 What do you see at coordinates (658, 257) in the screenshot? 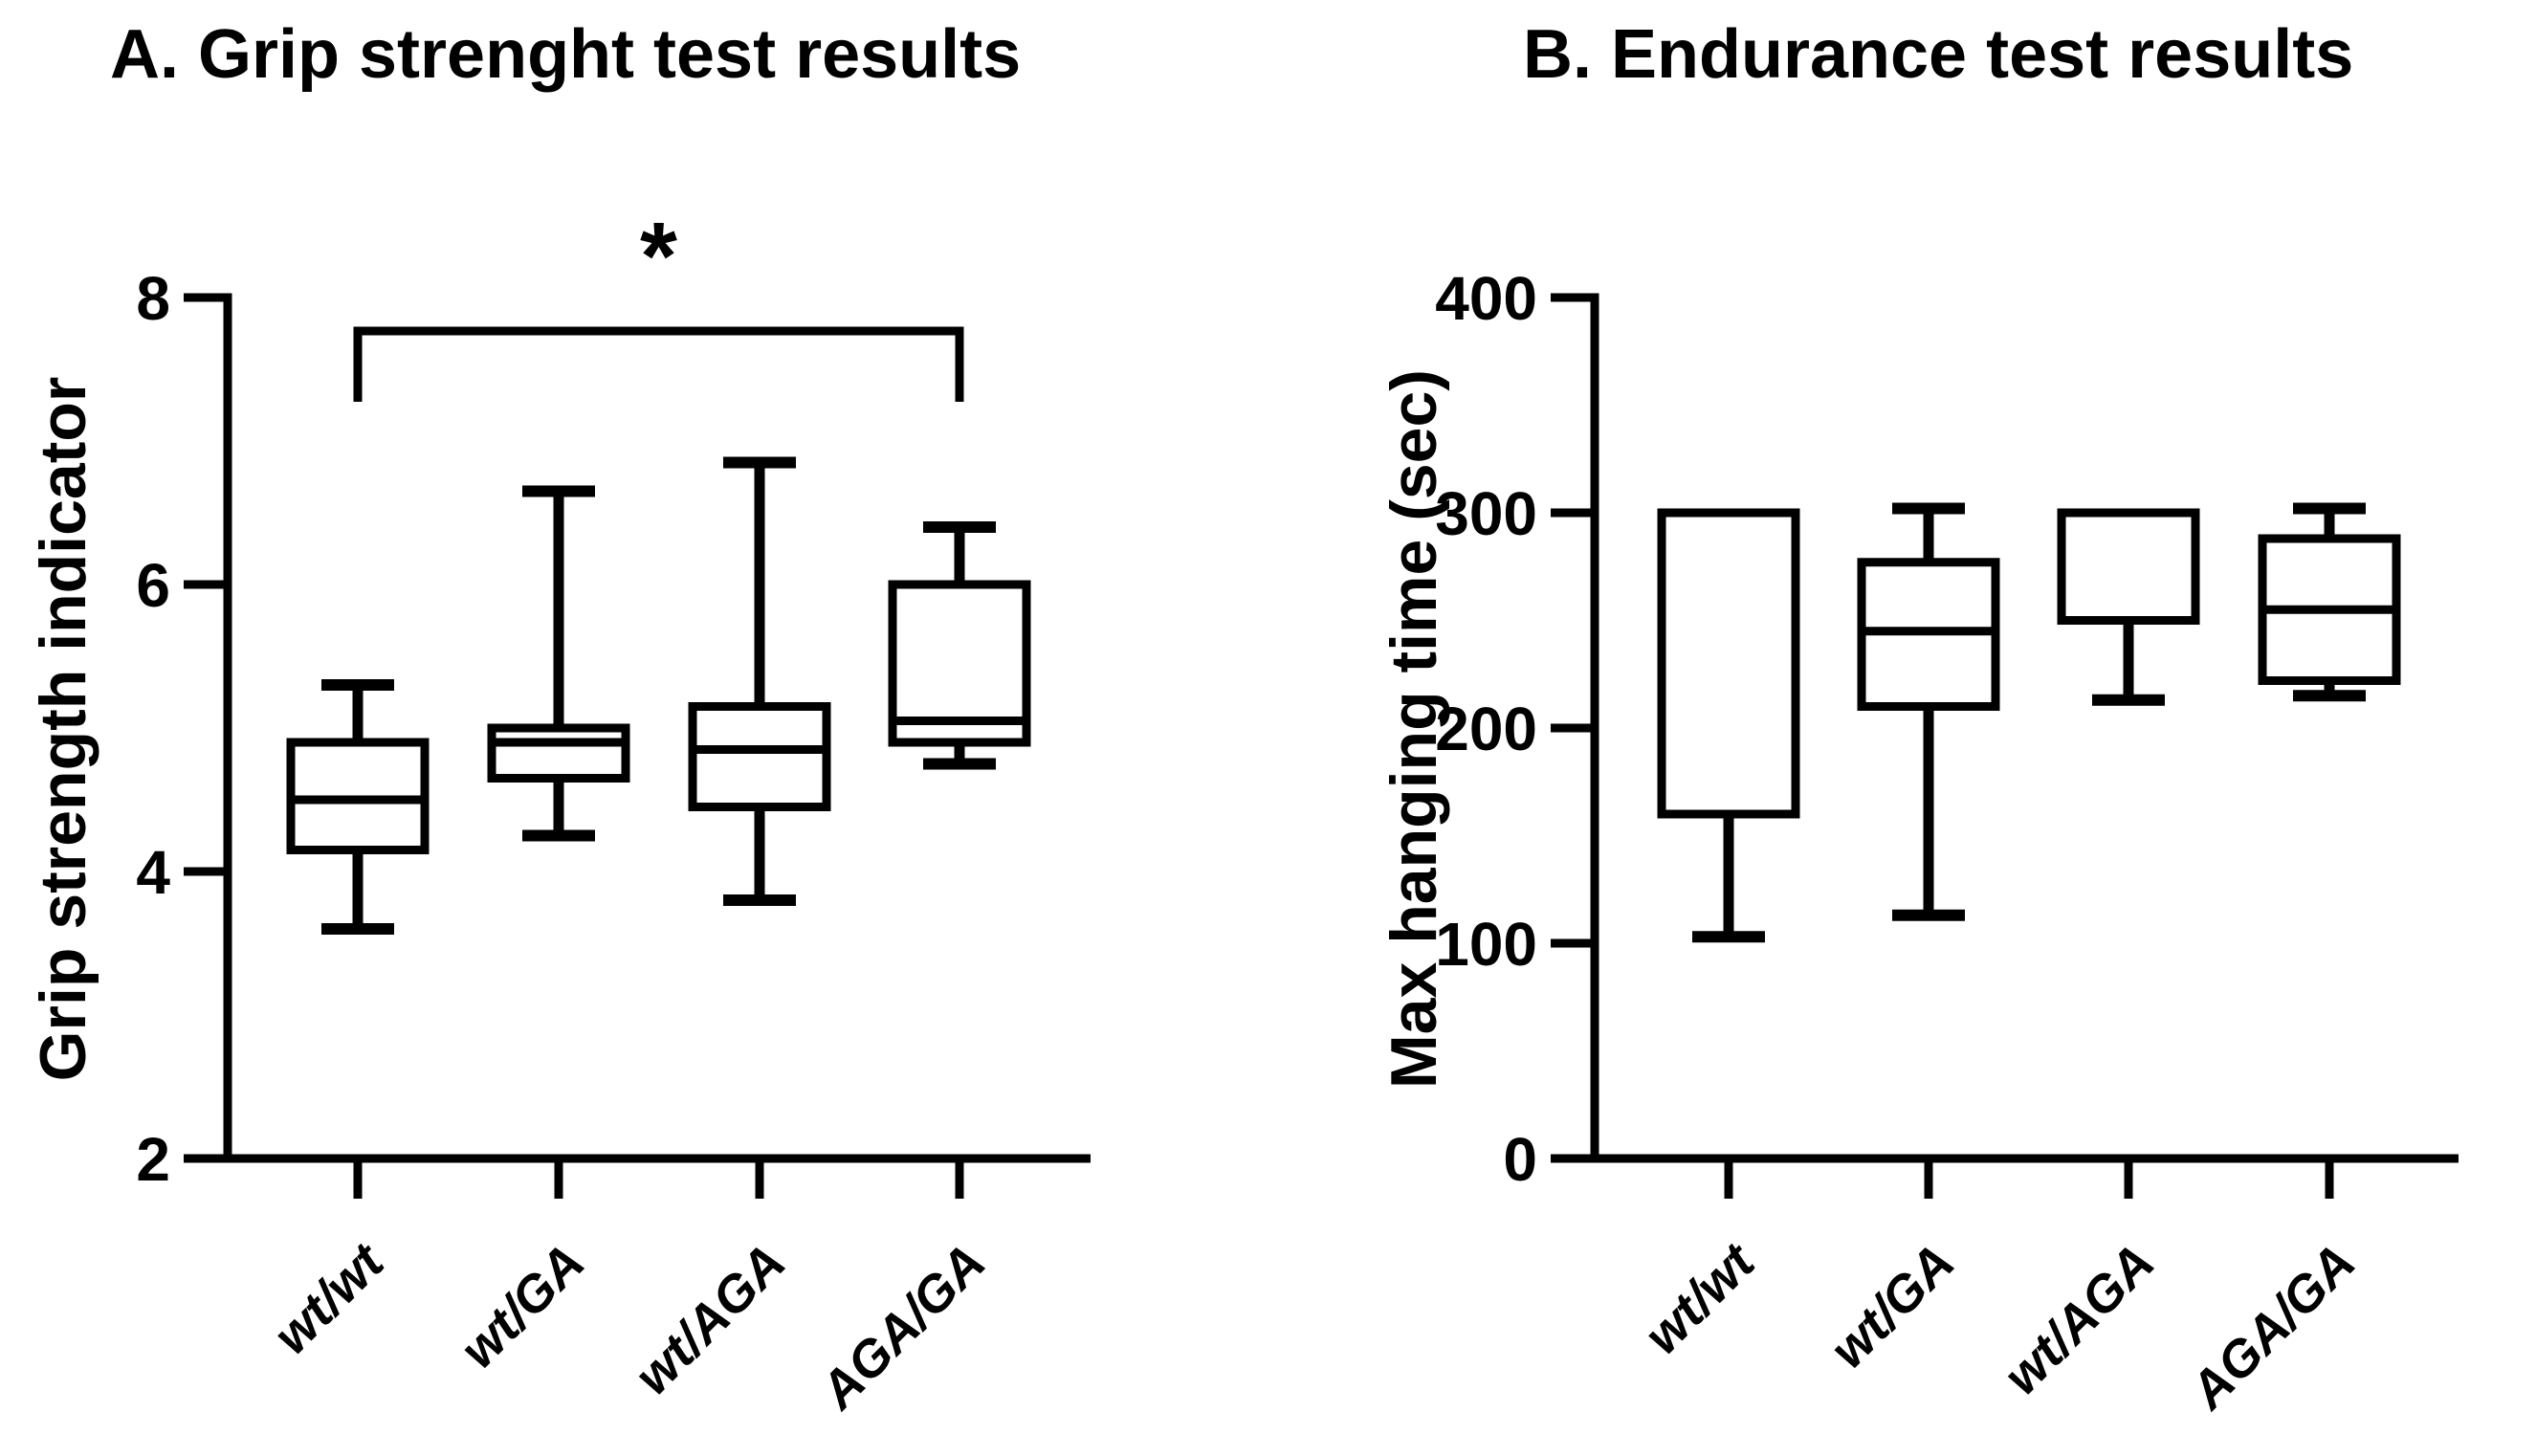
I see `significance-star: *` at bounding box center [658, 257].